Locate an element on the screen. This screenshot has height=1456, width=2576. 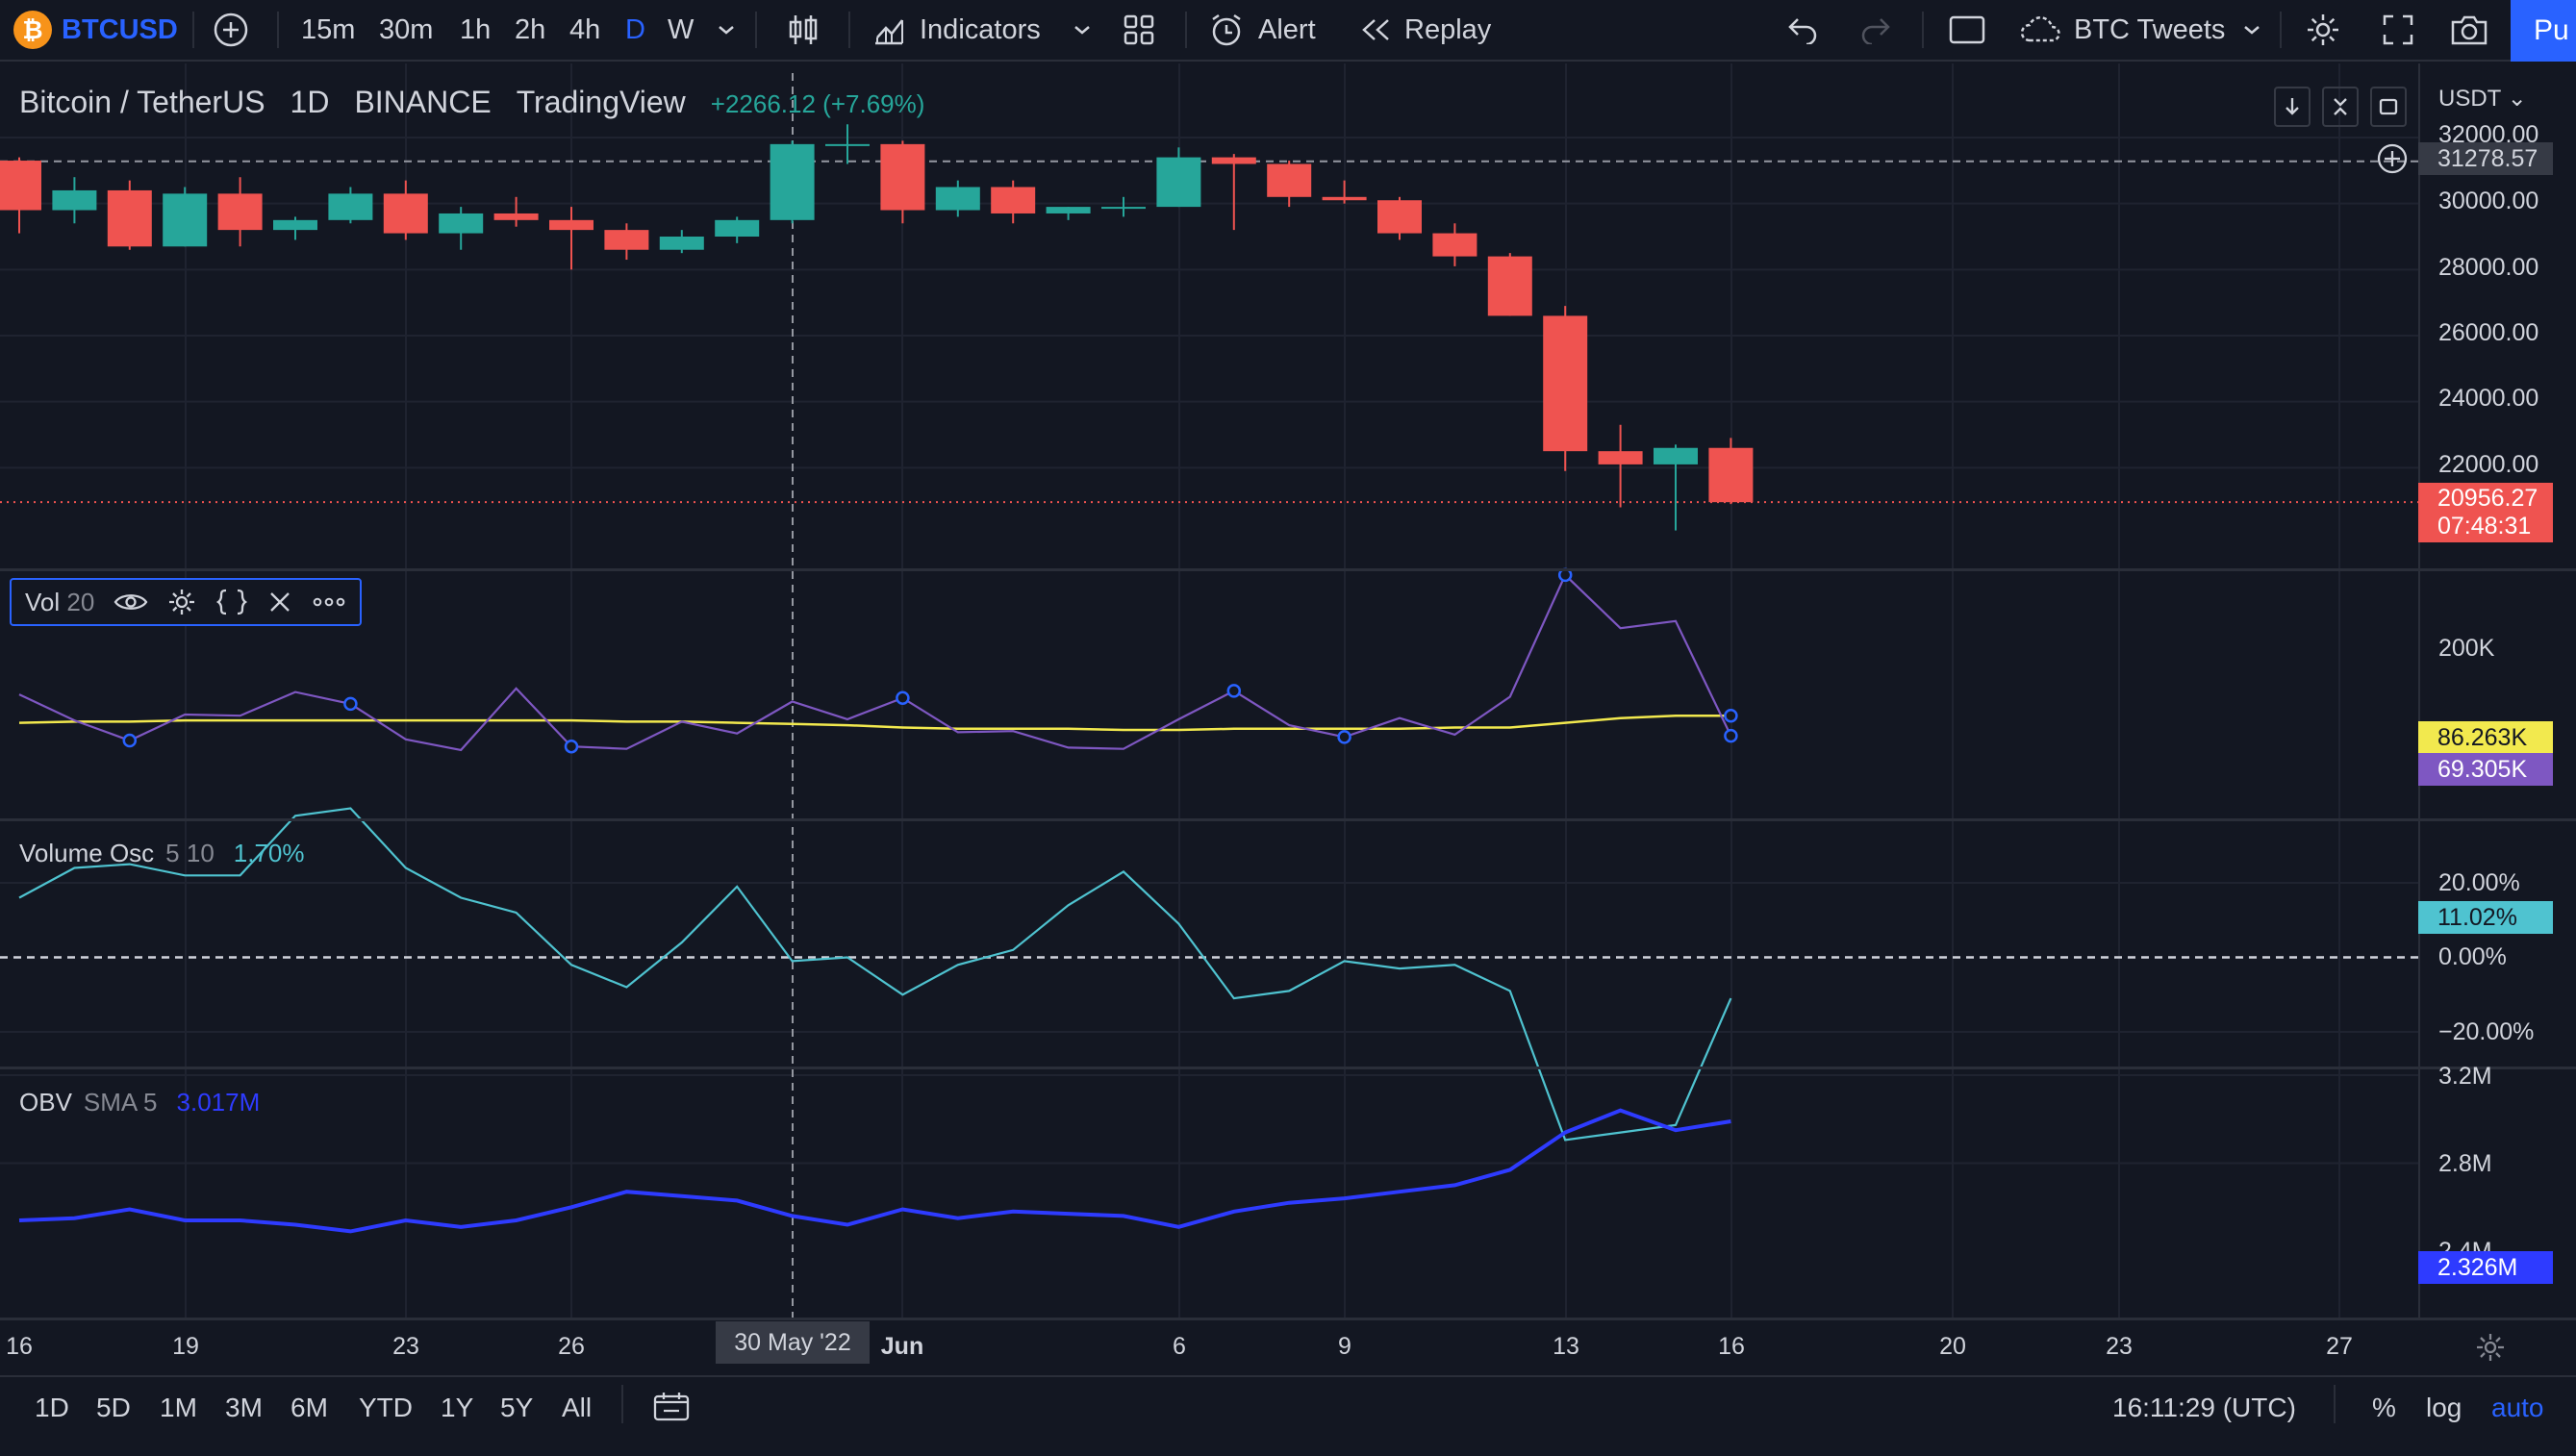
interval-label: 4h is located at coordinates (585, 29).